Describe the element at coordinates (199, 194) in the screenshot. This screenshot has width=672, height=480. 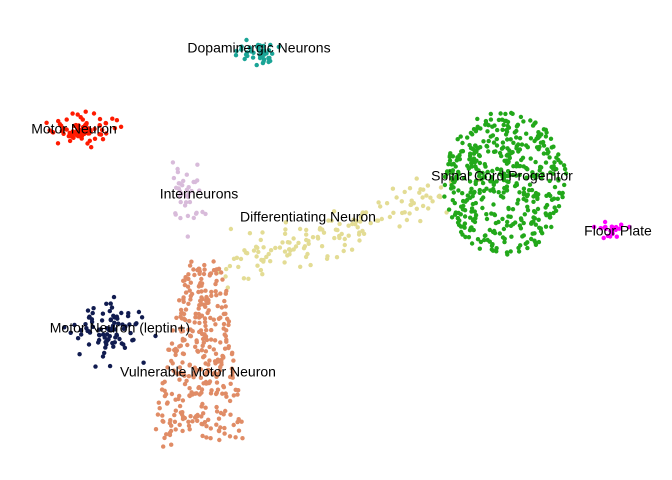
I see `cluster-label-interneurons: Interneurons` at that location.